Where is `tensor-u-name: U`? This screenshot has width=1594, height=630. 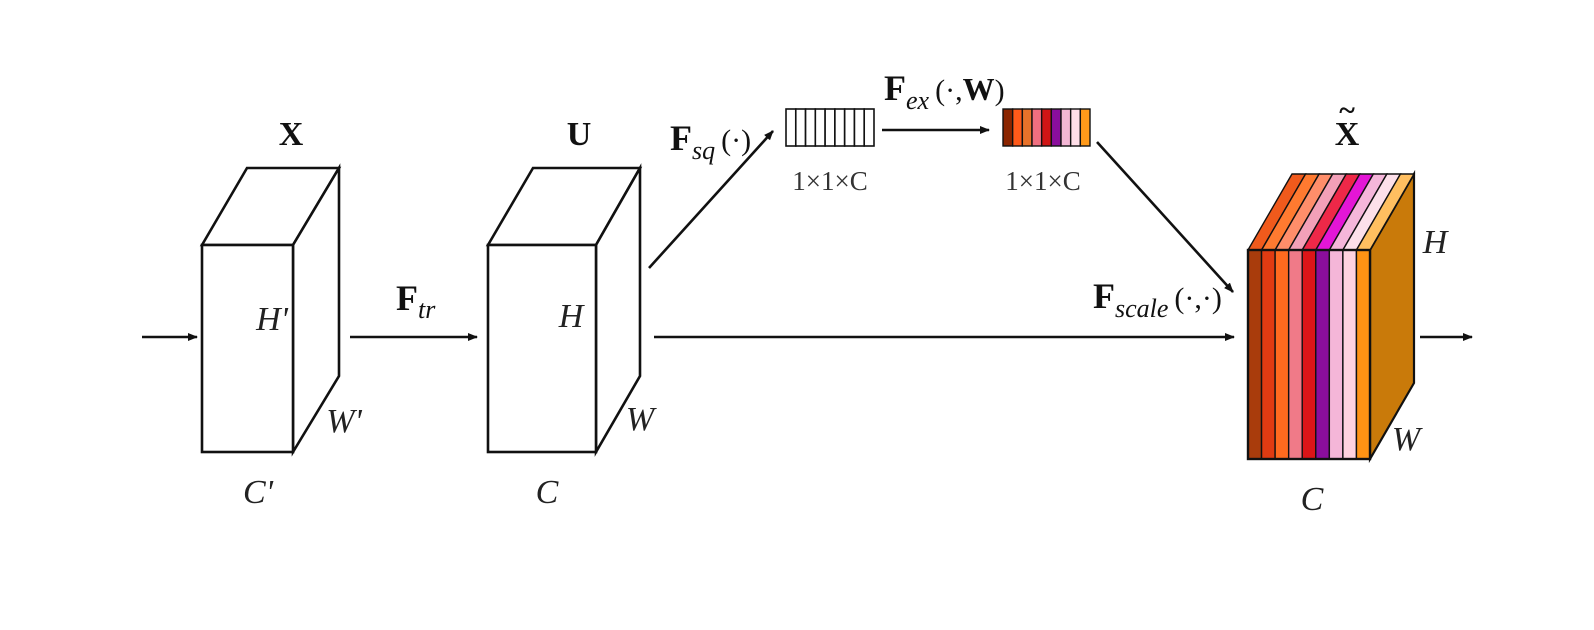 tensor-u-name: U is located at coordinates (579, 134).